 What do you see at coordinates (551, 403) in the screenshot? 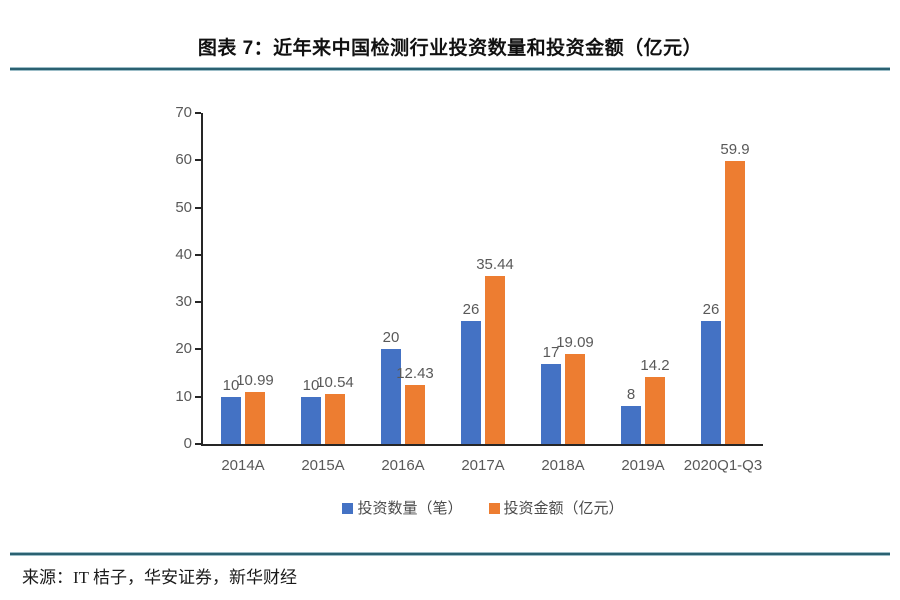
I see `bar-投资数量（笔）-2018A` at bounding box center [551, 403].